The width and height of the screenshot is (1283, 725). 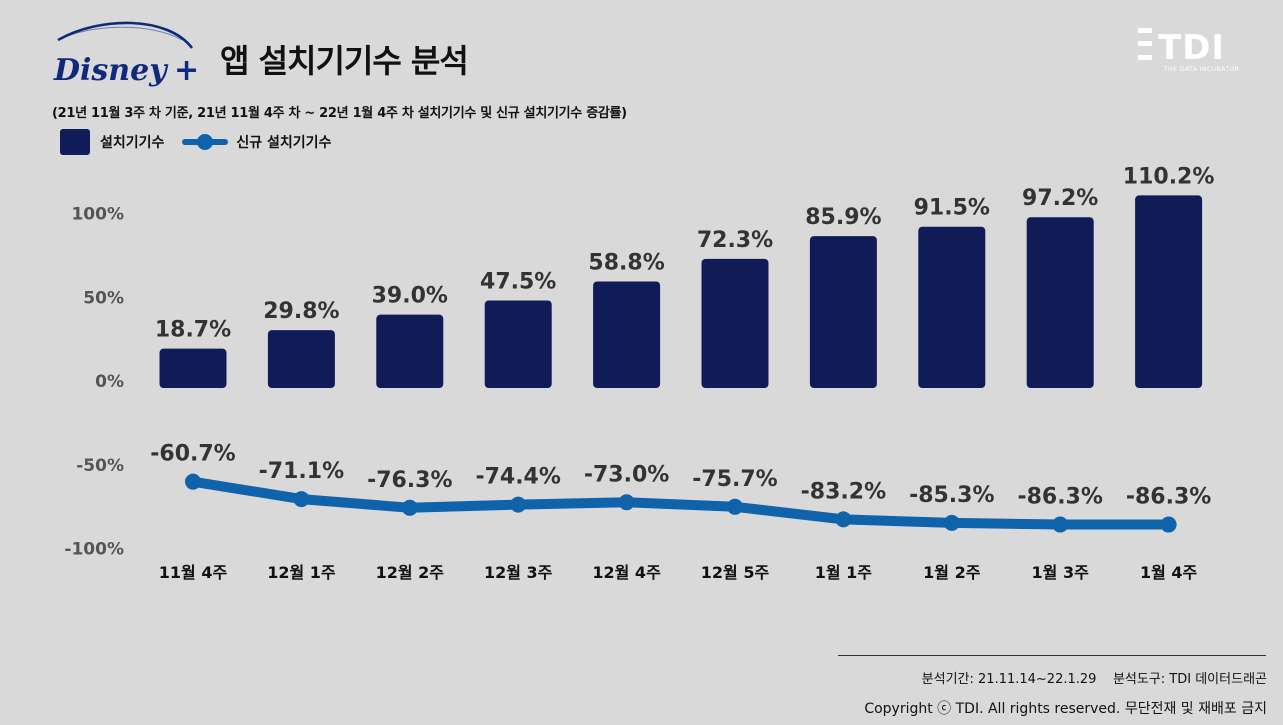 I want to click on line-value-label: -85.3%, so click(x=951, y=495).